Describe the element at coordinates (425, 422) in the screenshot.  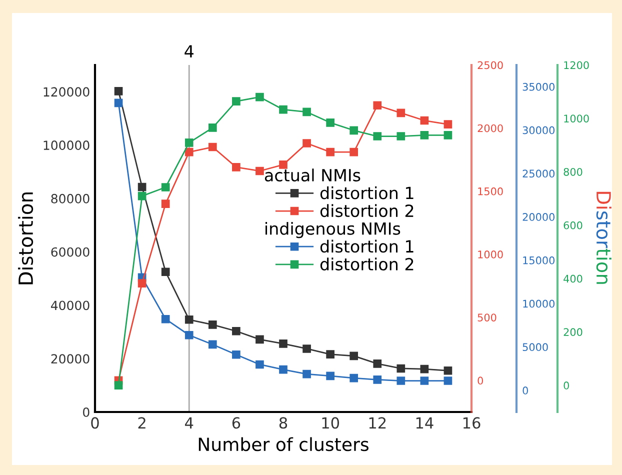
I see `x-tick-label: 14` at that location.